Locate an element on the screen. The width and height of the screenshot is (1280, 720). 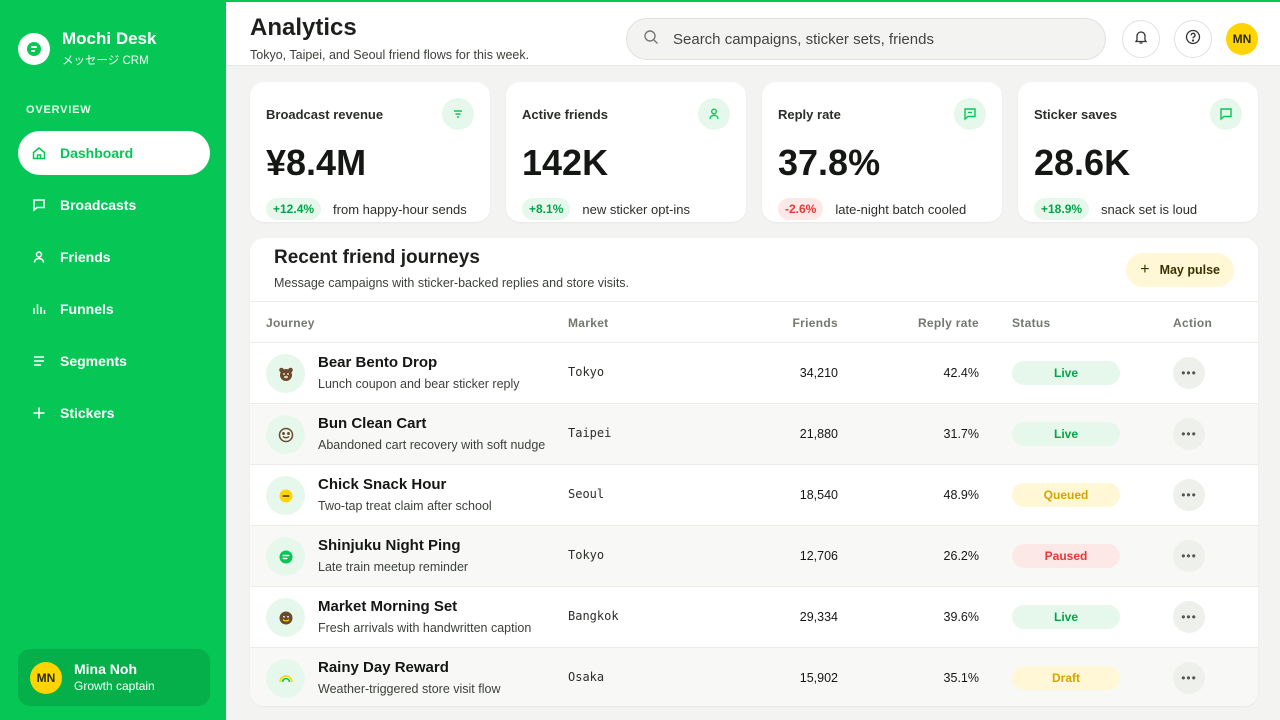
journey-market: Seoul is located at coordinates (586, 494).